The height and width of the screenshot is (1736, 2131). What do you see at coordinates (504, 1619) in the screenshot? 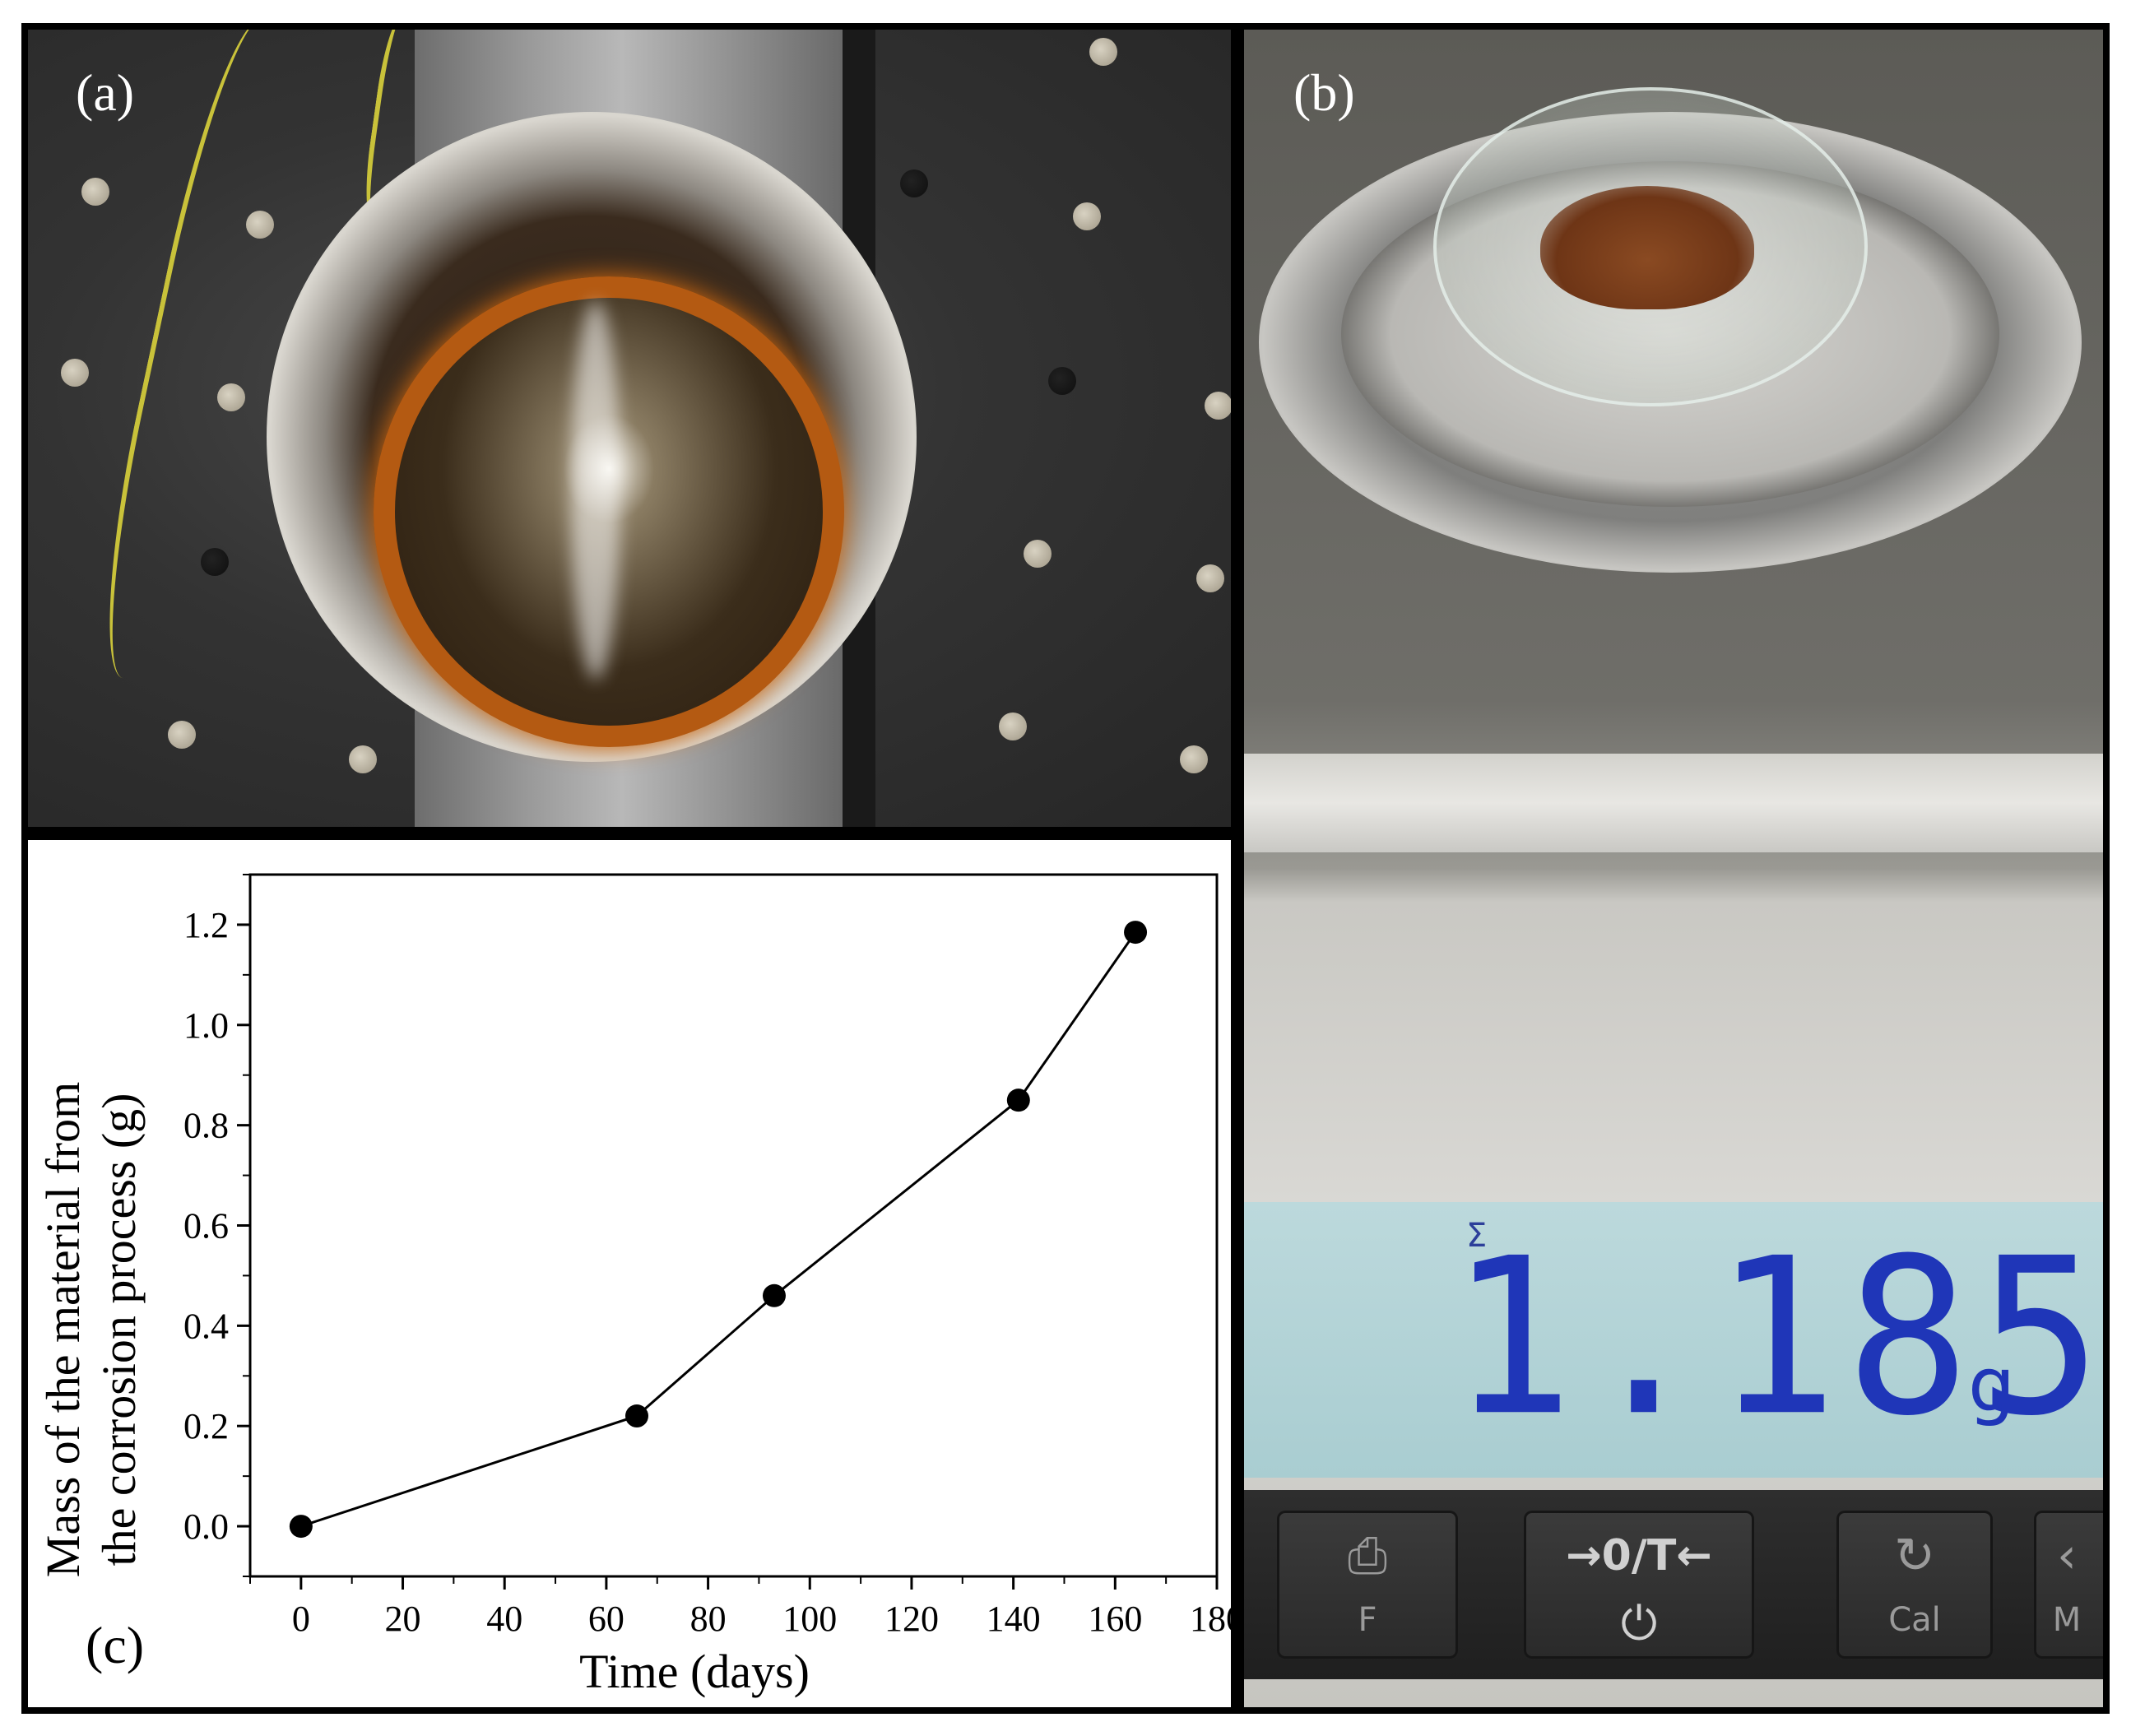
I see `x-tick-label: 40` at bounding box center [504, 1619].